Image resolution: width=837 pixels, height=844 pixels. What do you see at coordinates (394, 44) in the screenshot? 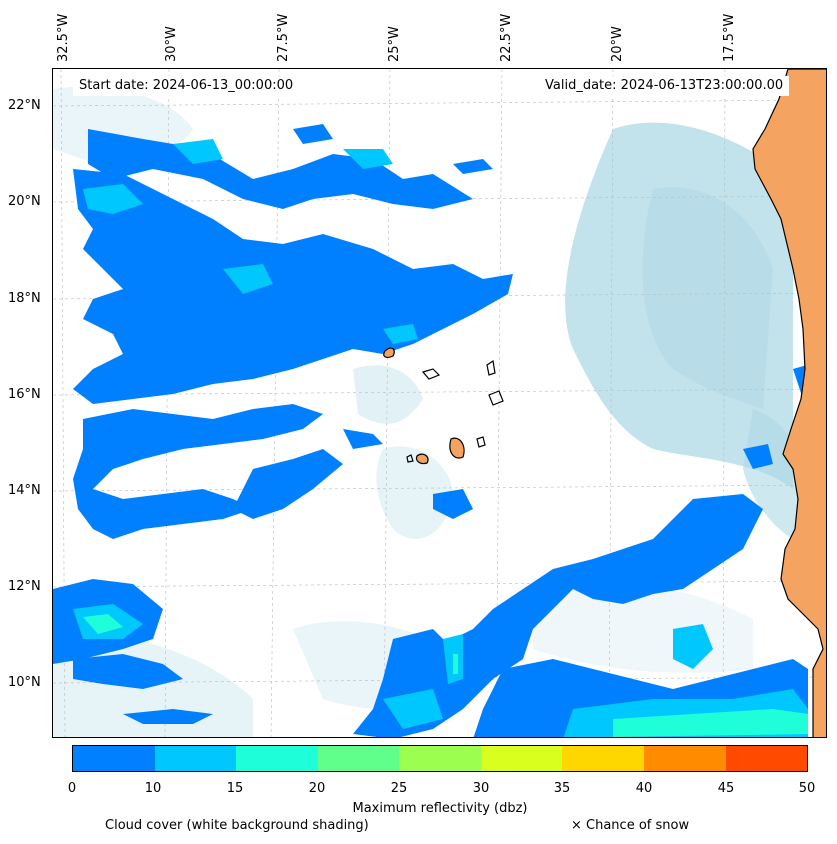
I see `lon-label-25w: 25°W` at bounding box center [394, 44].